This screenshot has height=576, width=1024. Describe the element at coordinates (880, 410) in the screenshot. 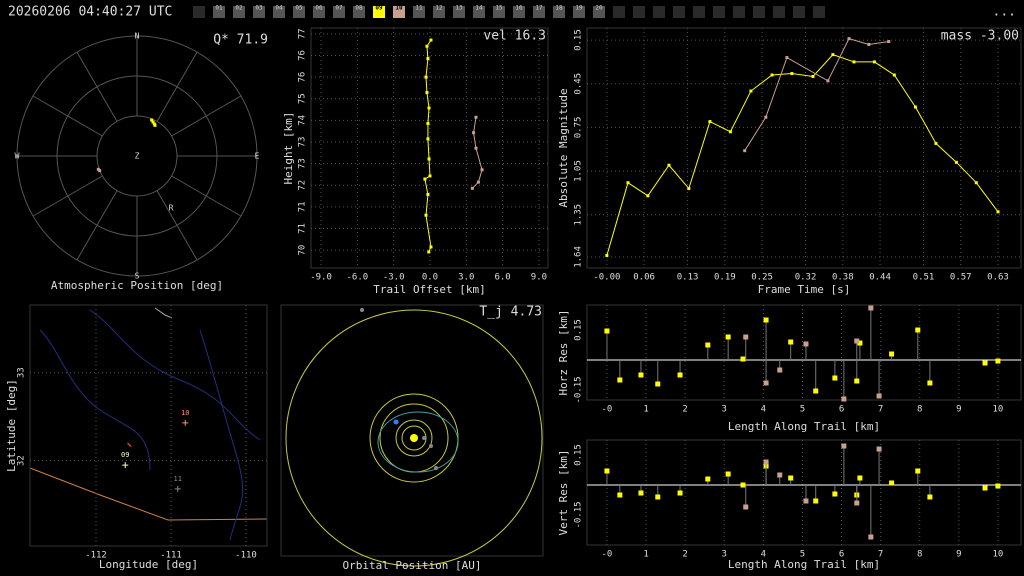

I see `x-tick-label: 7` at that location.